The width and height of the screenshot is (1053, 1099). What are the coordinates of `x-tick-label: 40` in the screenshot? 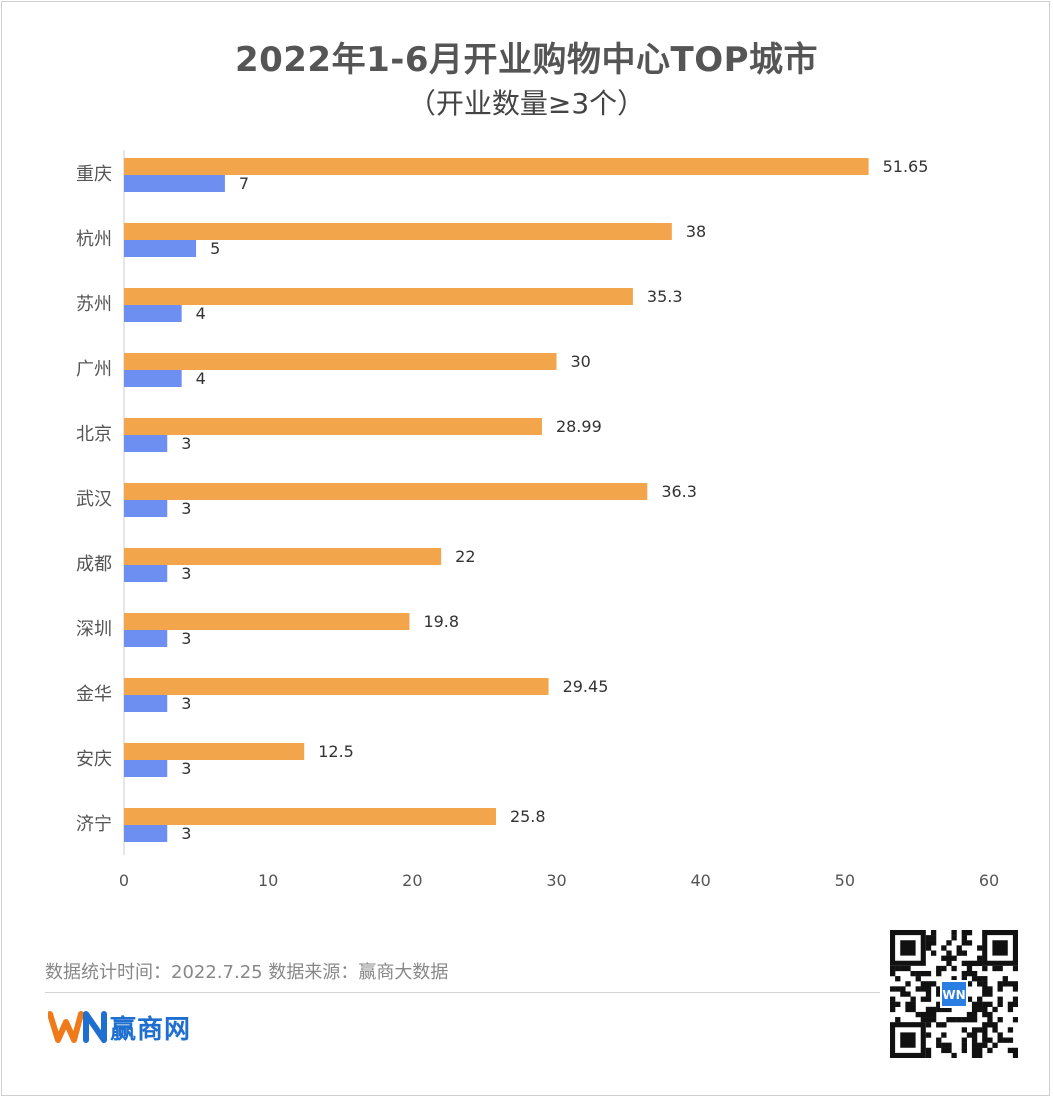 It's located at (700, 880).